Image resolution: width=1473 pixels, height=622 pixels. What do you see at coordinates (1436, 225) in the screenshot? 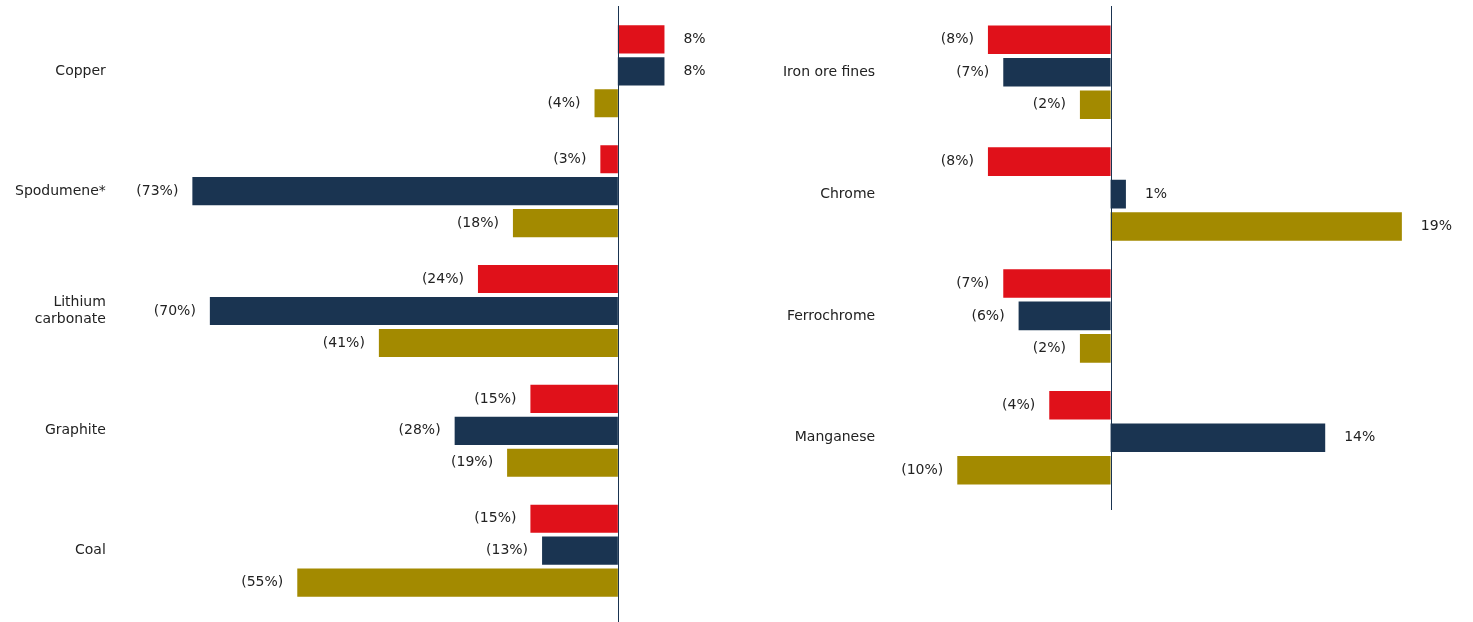
I see `data-label: 19%` at bounding box center [1436, 225].